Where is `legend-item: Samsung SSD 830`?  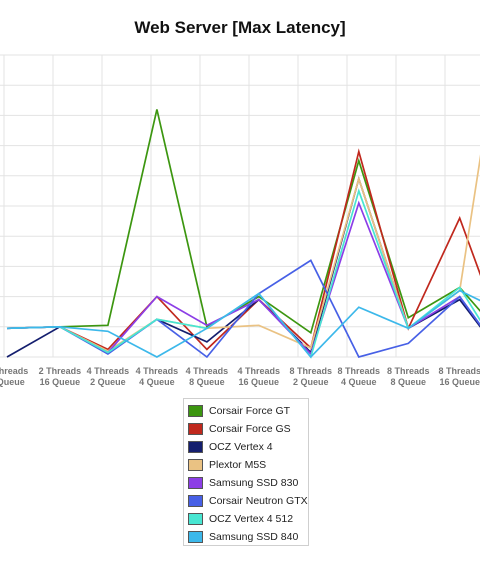 legend-item: Samsung SSD 830 is located at coordinates (248, 483).